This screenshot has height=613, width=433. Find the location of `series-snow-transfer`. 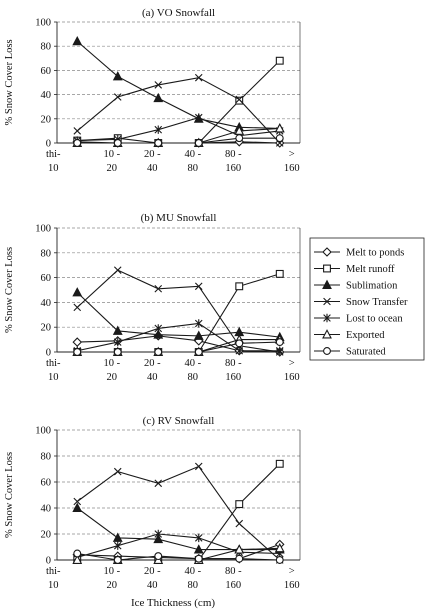

series-snow-transfer is located at coordinates (178, 110).